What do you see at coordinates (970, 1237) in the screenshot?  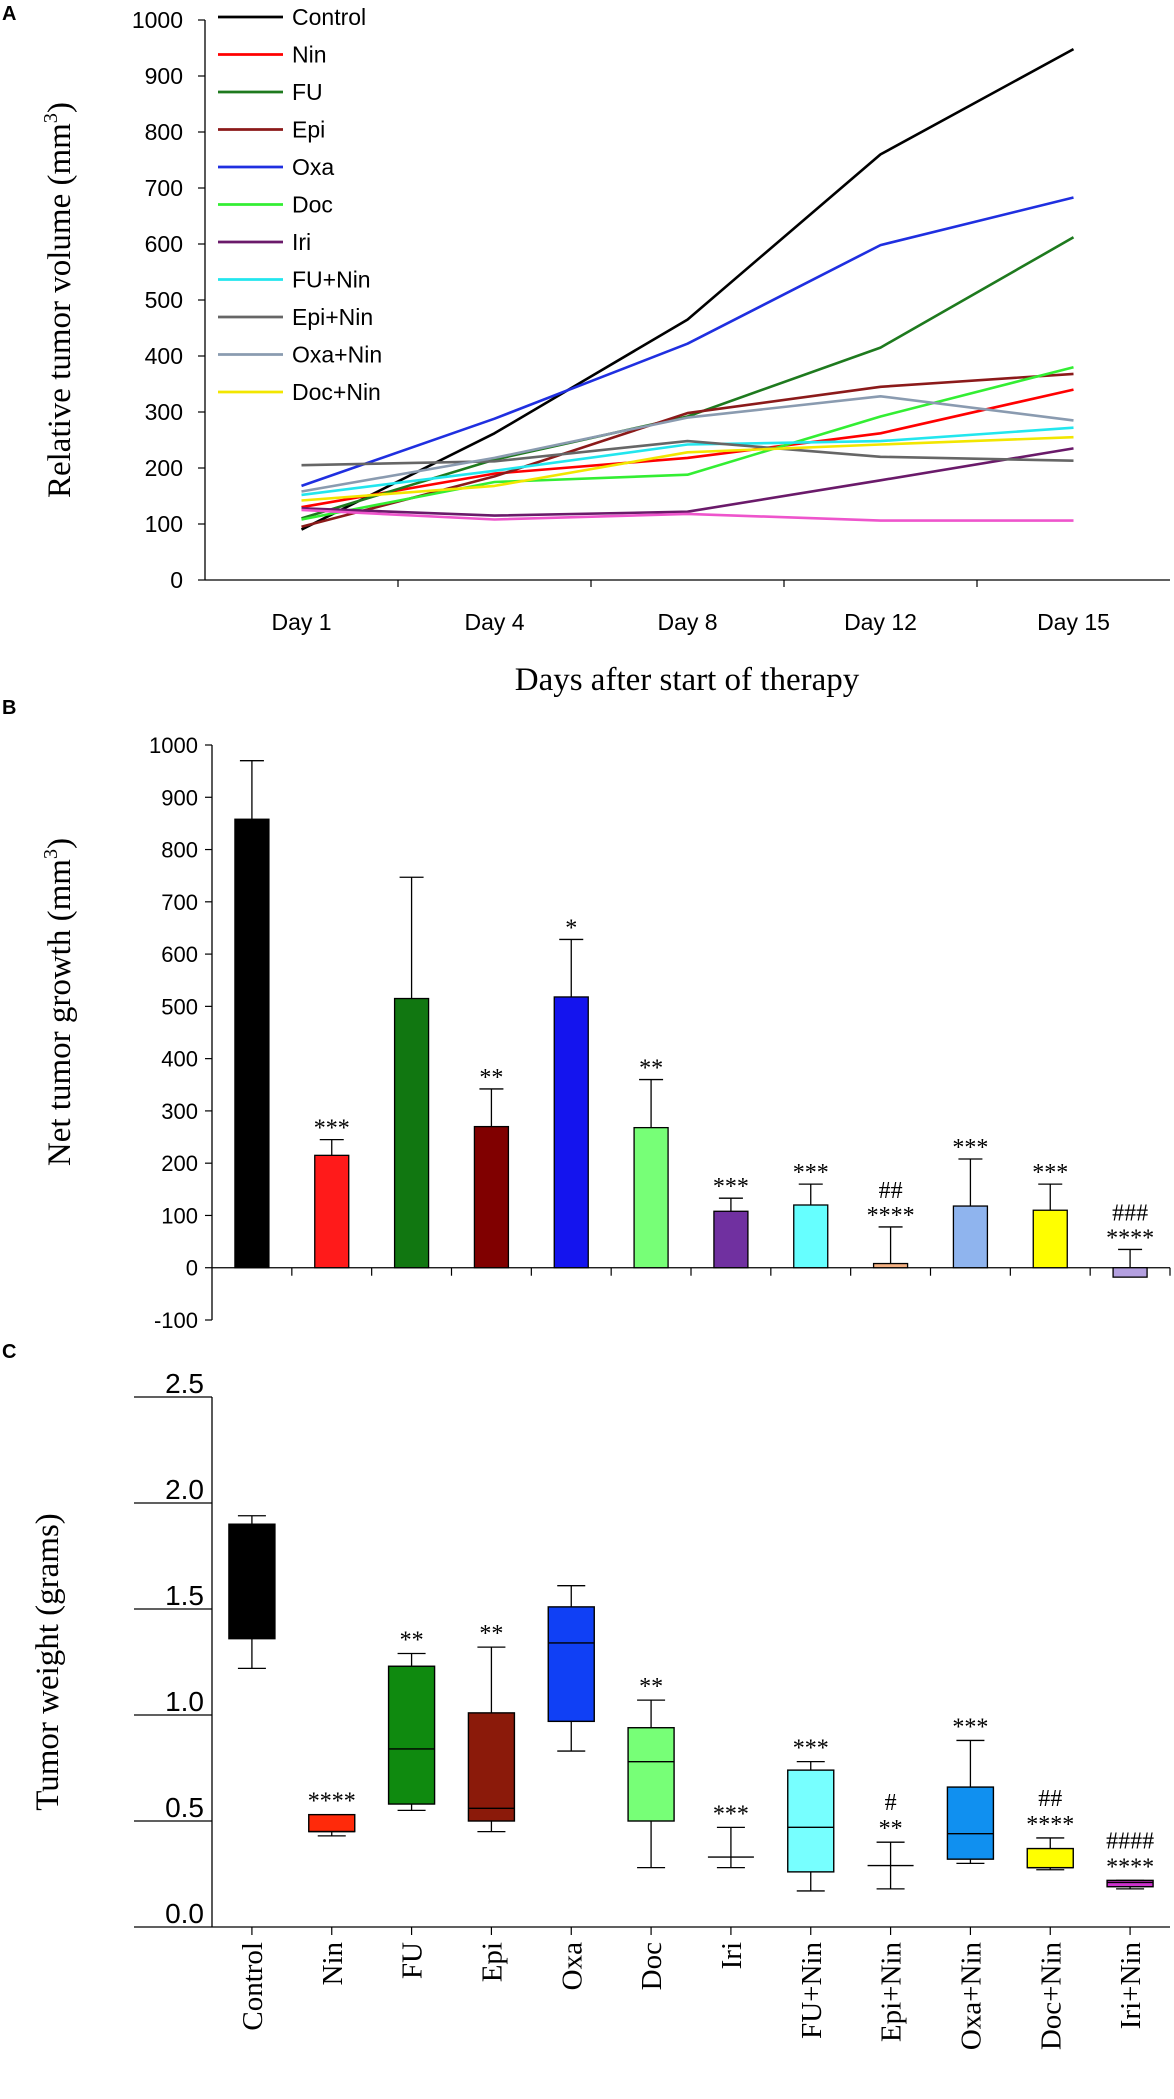 I see `bar-oxa-plus-nin` at bounding box center [970, 1237].